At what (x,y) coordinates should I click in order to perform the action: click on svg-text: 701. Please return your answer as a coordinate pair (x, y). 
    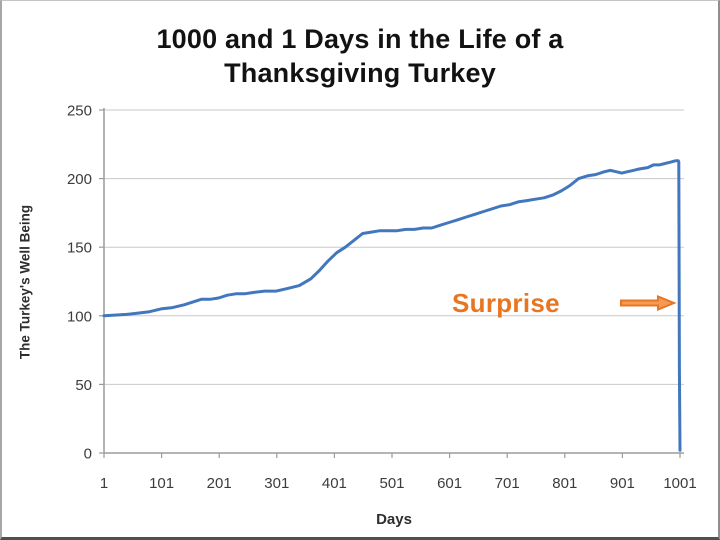
    Looking at the image, I should click on (507, 483).